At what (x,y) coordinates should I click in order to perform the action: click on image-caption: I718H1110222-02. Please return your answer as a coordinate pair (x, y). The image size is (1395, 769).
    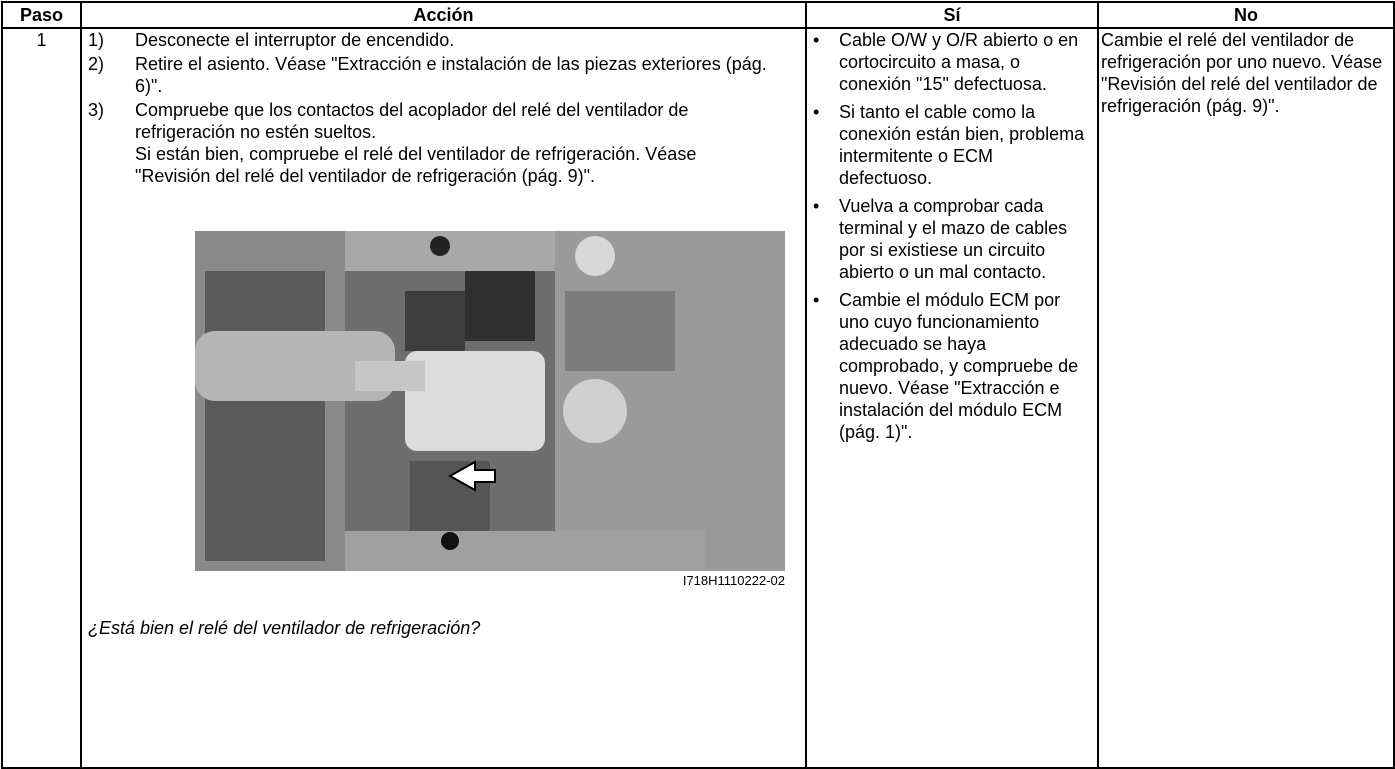
    Looking at the image, I should click on (733, 580).